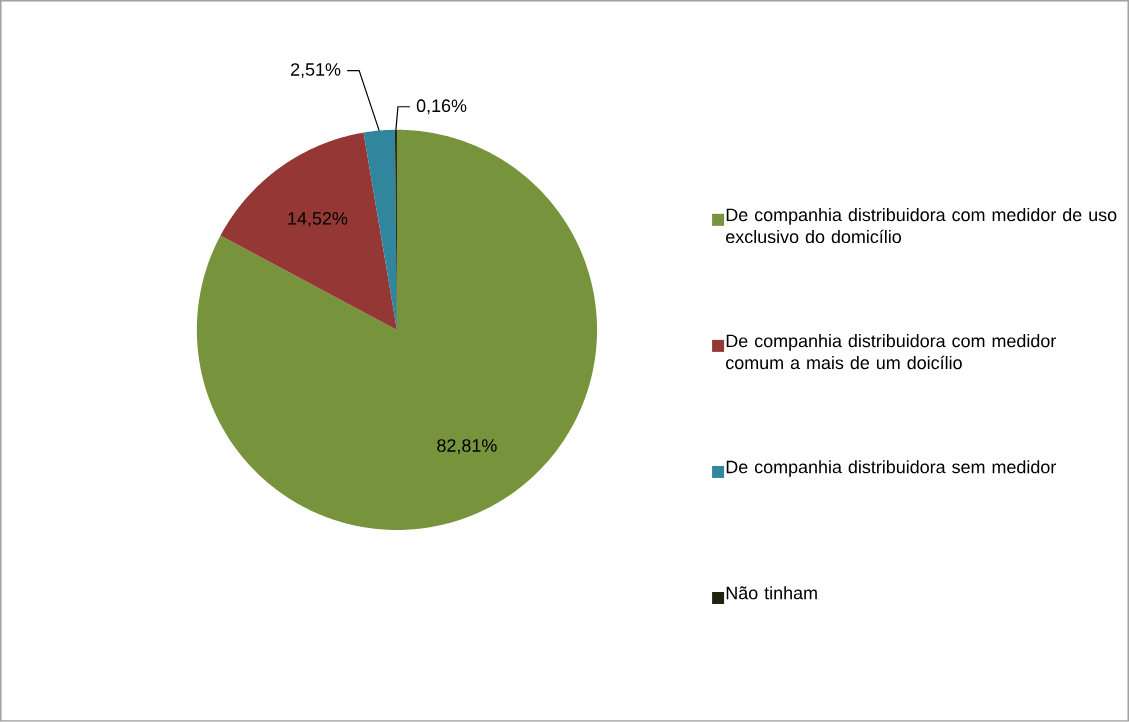  I want to click on data-label: 82,81%, so click(467, 447).